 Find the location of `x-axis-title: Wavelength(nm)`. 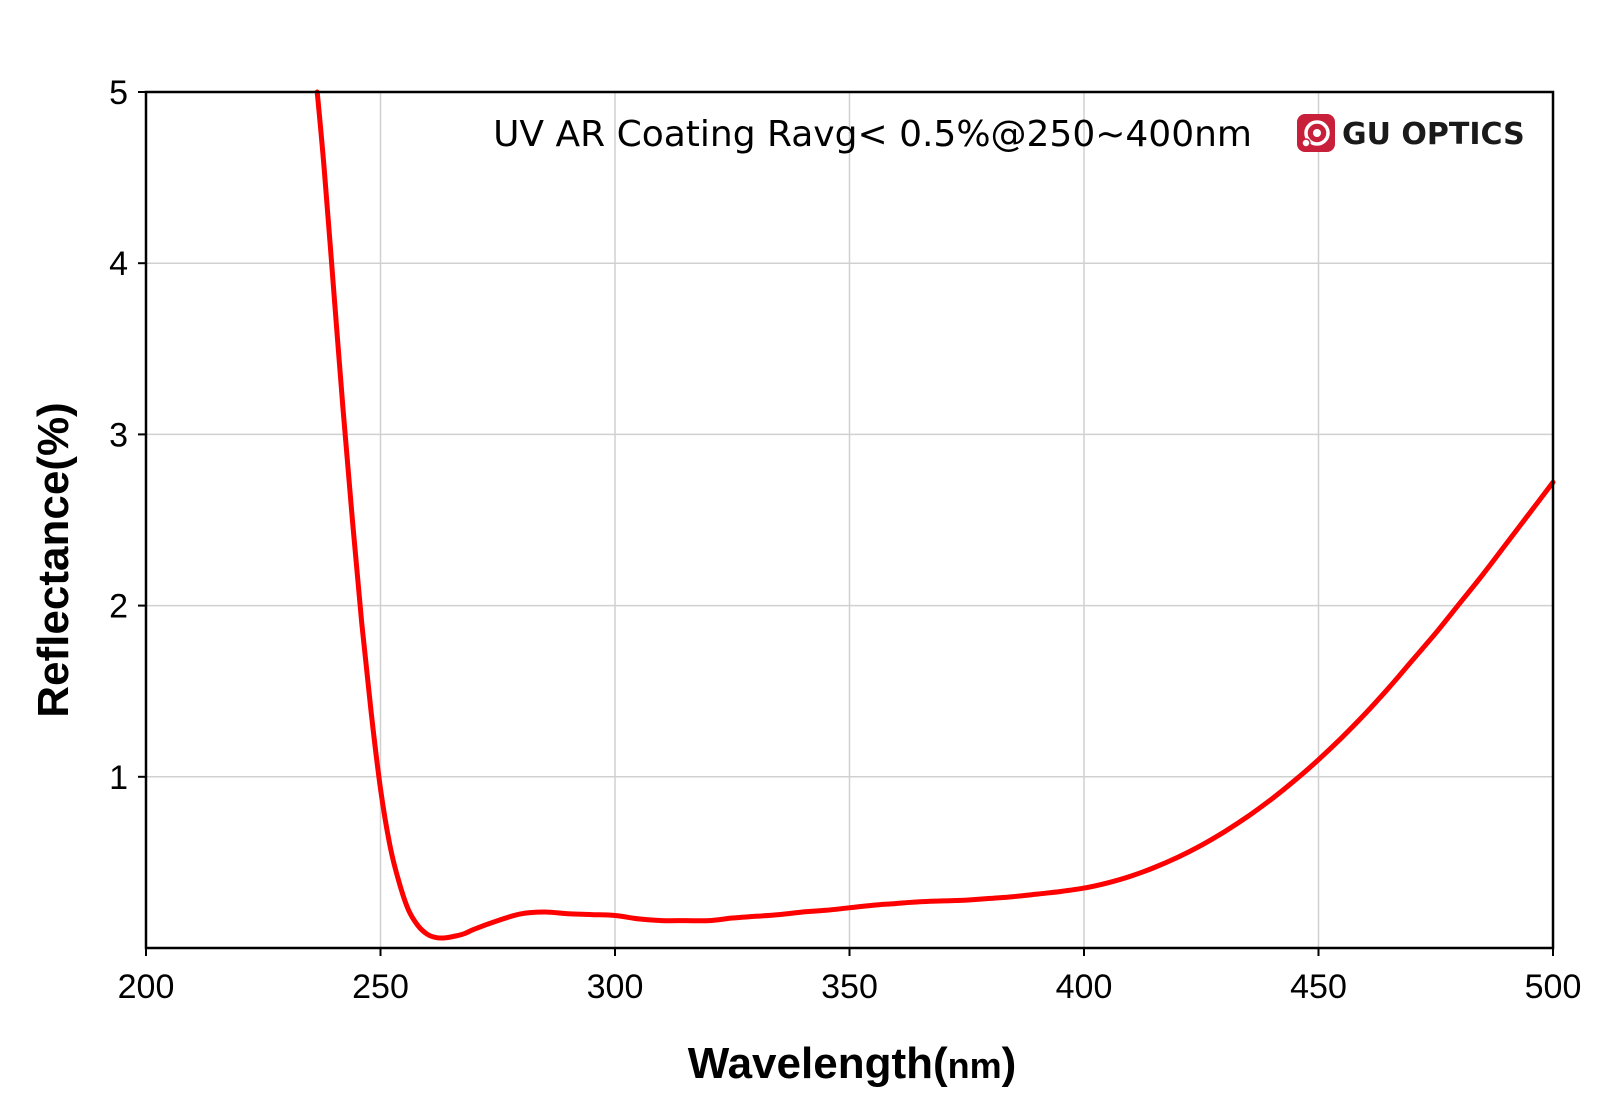

x-axis-title: Wavelength(nm) is located at coordinates (852, 1063).